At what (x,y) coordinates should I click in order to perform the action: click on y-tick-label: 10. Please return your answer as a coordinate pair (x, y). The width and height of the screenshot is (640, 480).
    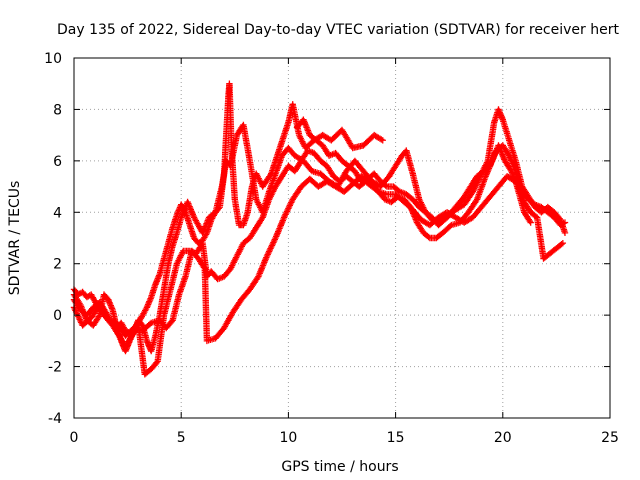
    Looking at the image, I should click on (53, 59).